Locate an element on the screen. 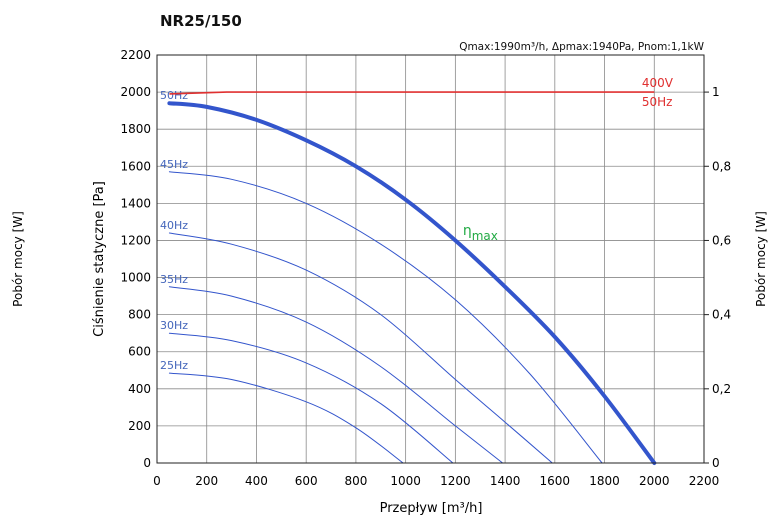  y2-tick-label: 0,4 is located at coordinates (721, 315).